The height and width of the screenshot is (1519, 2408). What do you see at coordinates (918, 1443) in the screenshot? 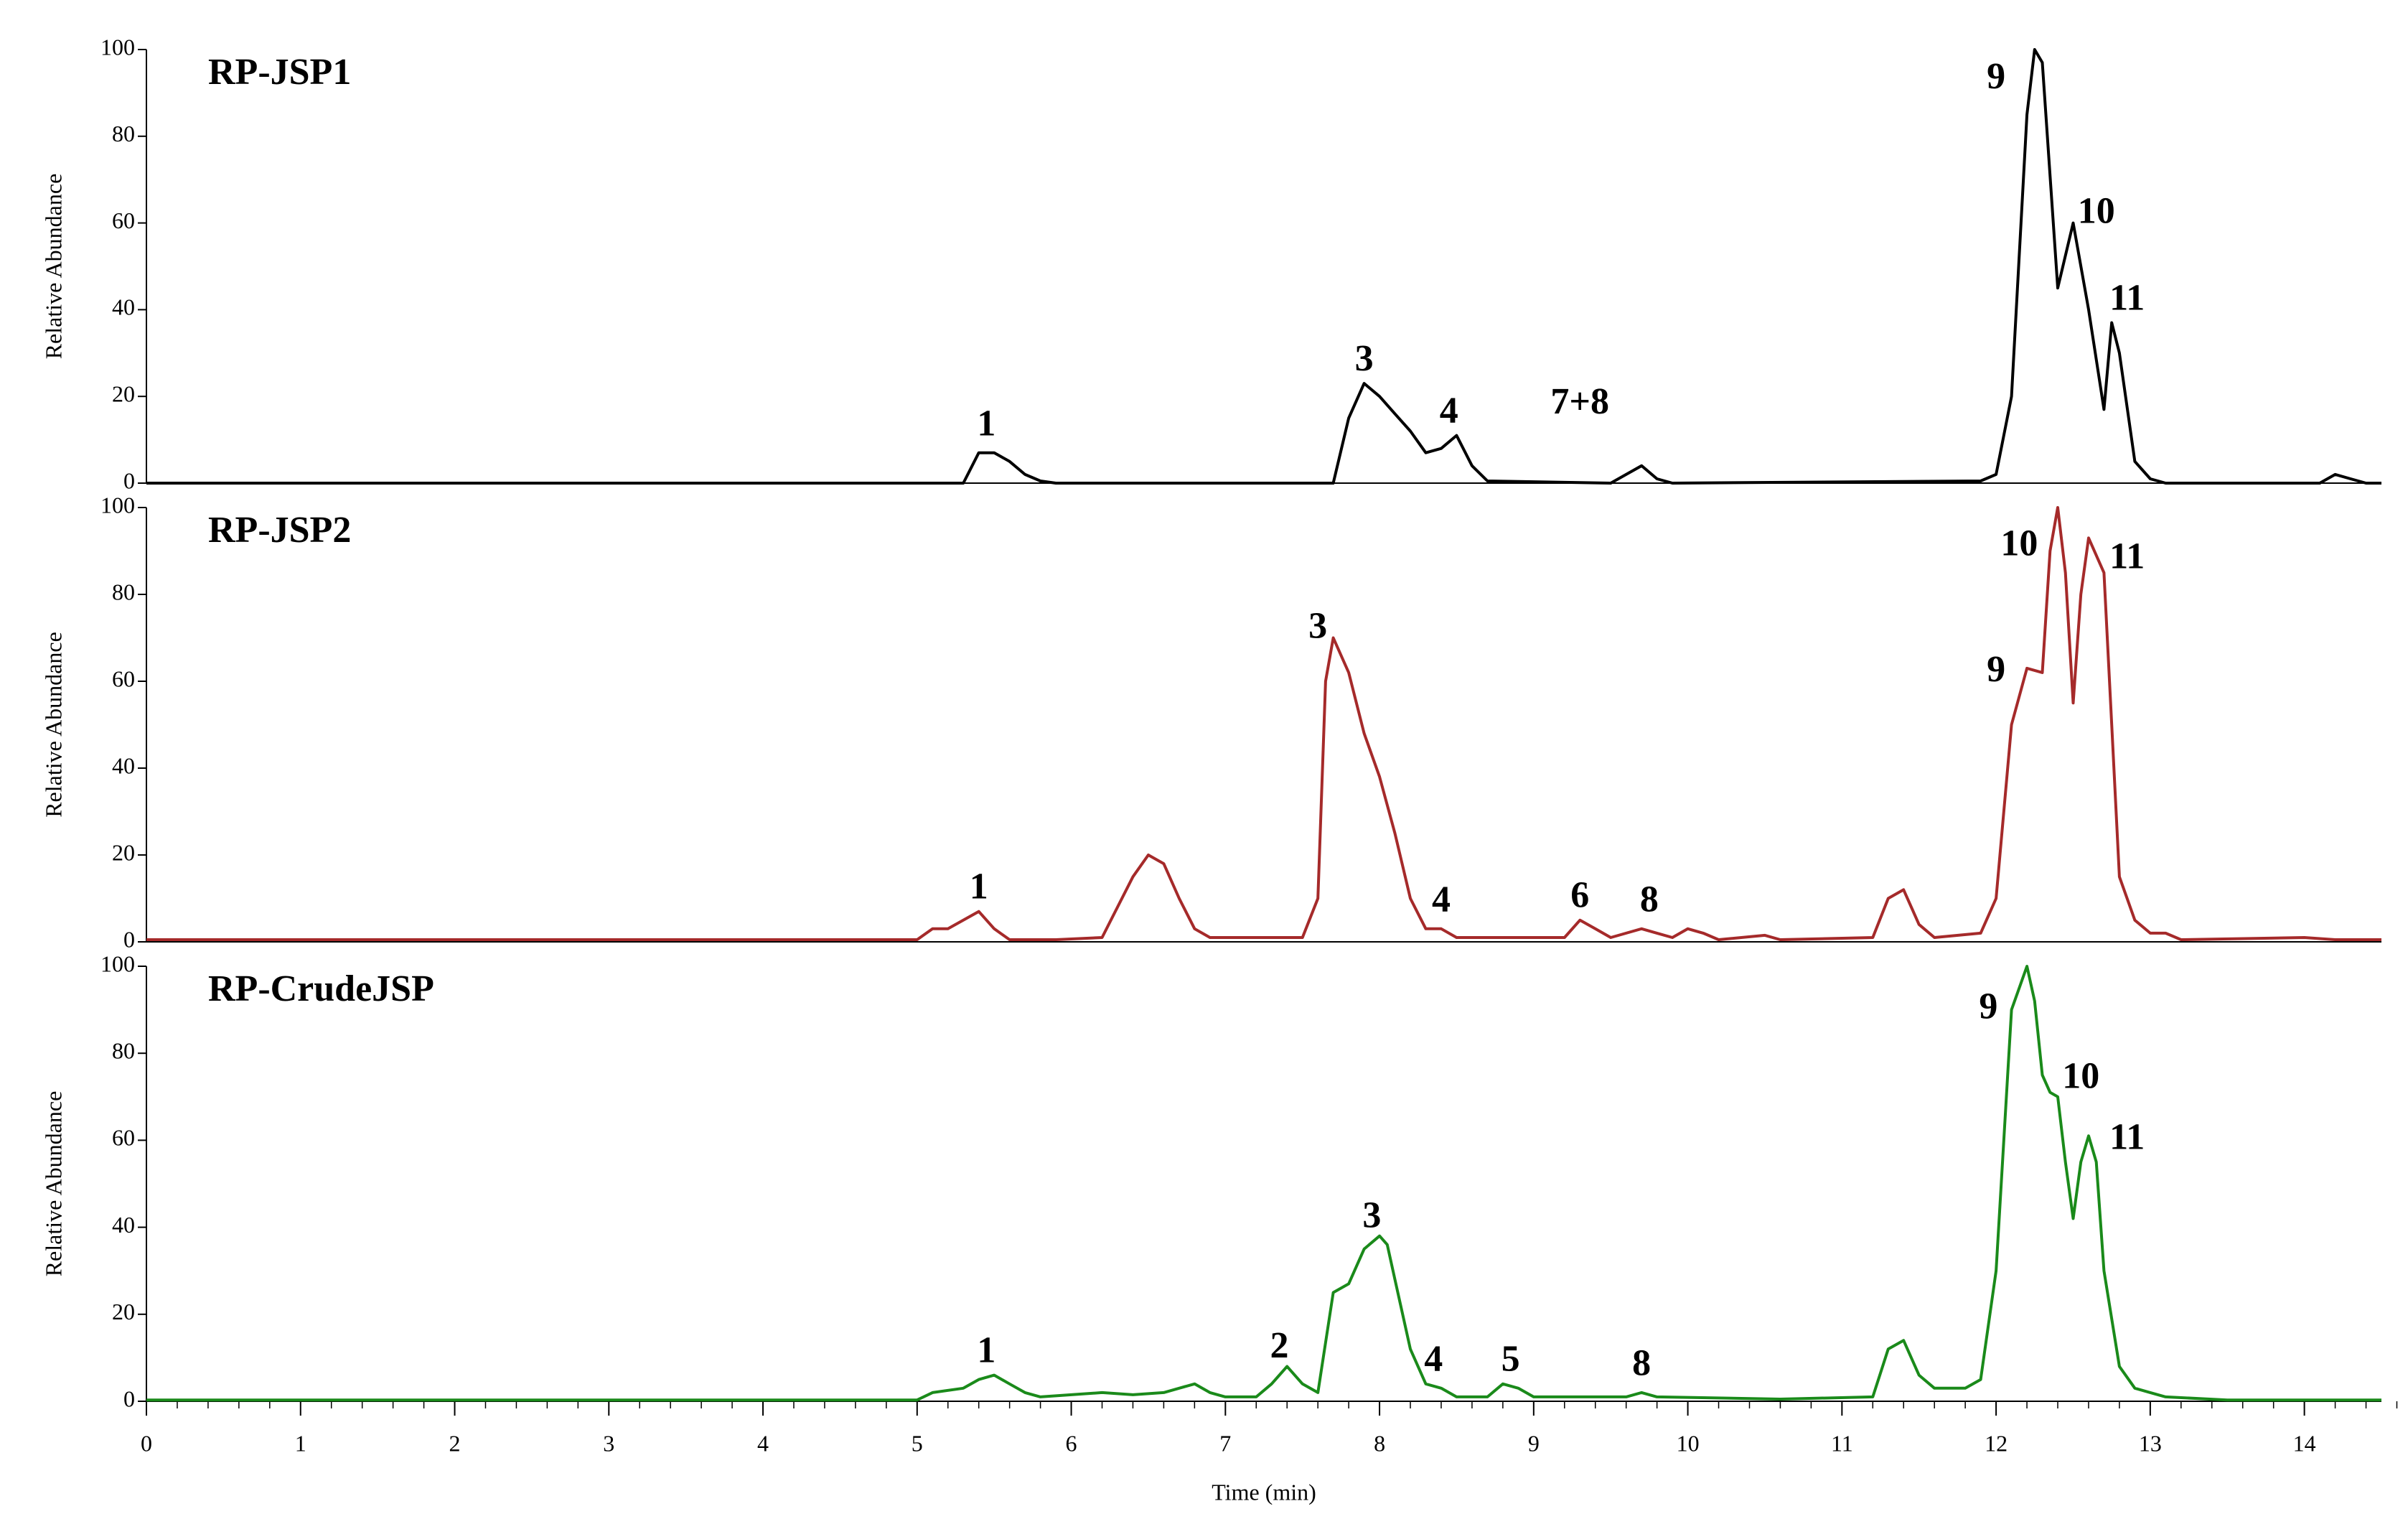
I see `x-tick-label: 5` at bounding box center [918, 1443].